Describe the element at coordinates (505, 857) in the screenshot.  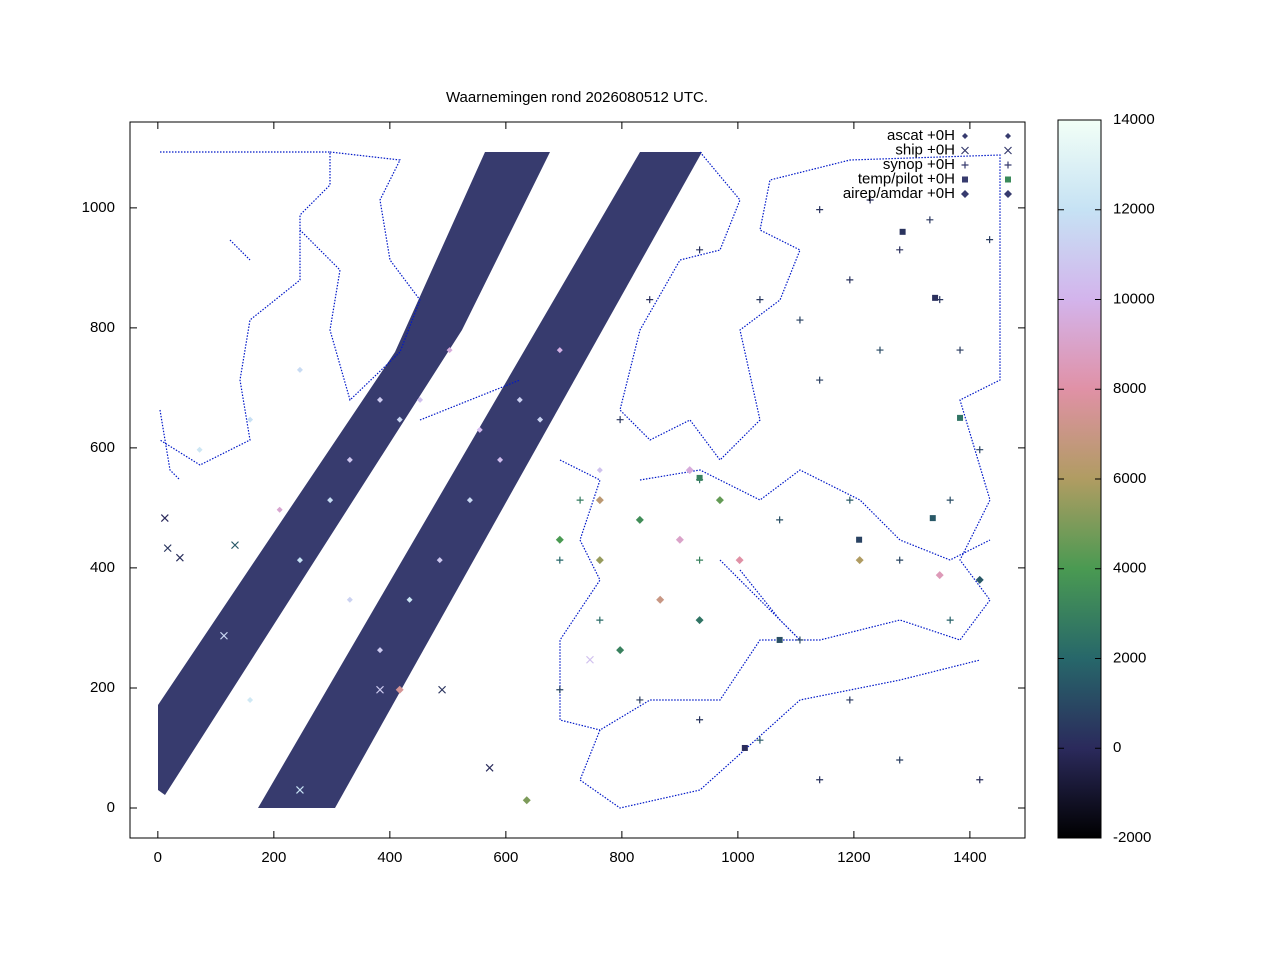
I see `x-tick-label: 600` at that location.